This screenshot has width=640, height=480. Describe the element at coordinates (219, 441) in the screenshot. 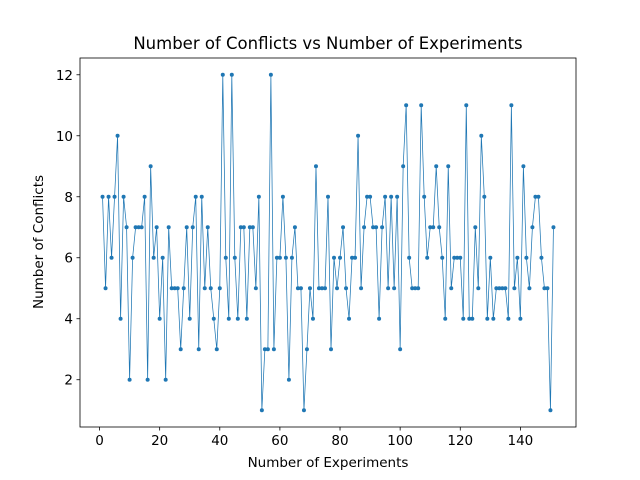

I see `x-tick-label: 40` at that location.